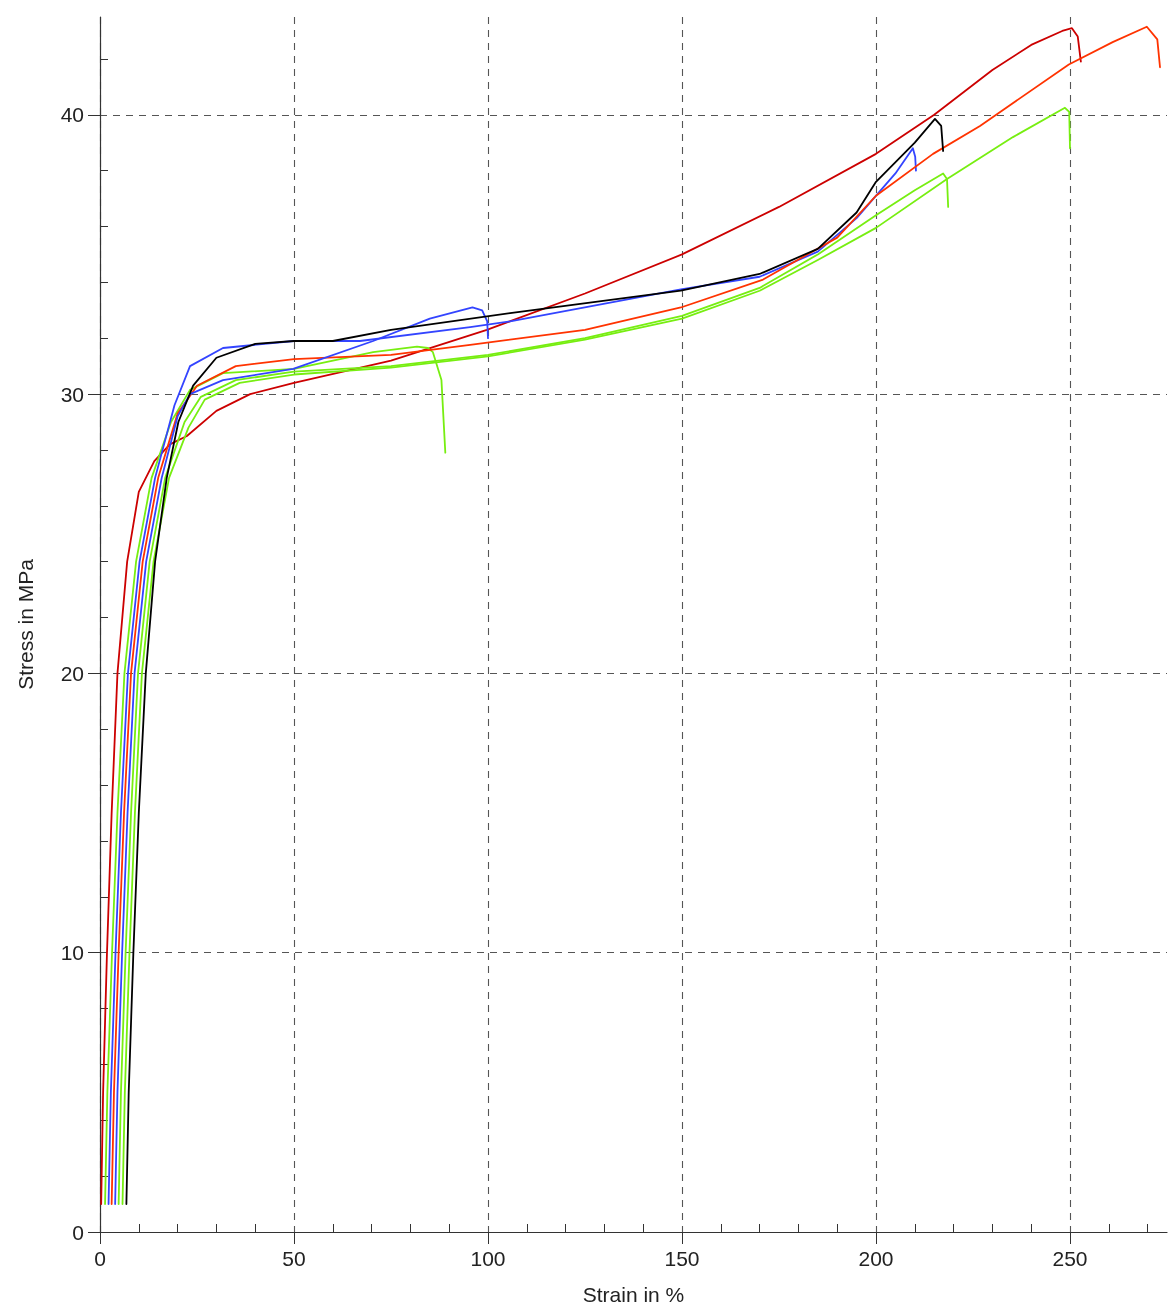  Describe the element at coordinates (488, 1258) in the screenshot. I see `x-tick-label: 100` at that location.